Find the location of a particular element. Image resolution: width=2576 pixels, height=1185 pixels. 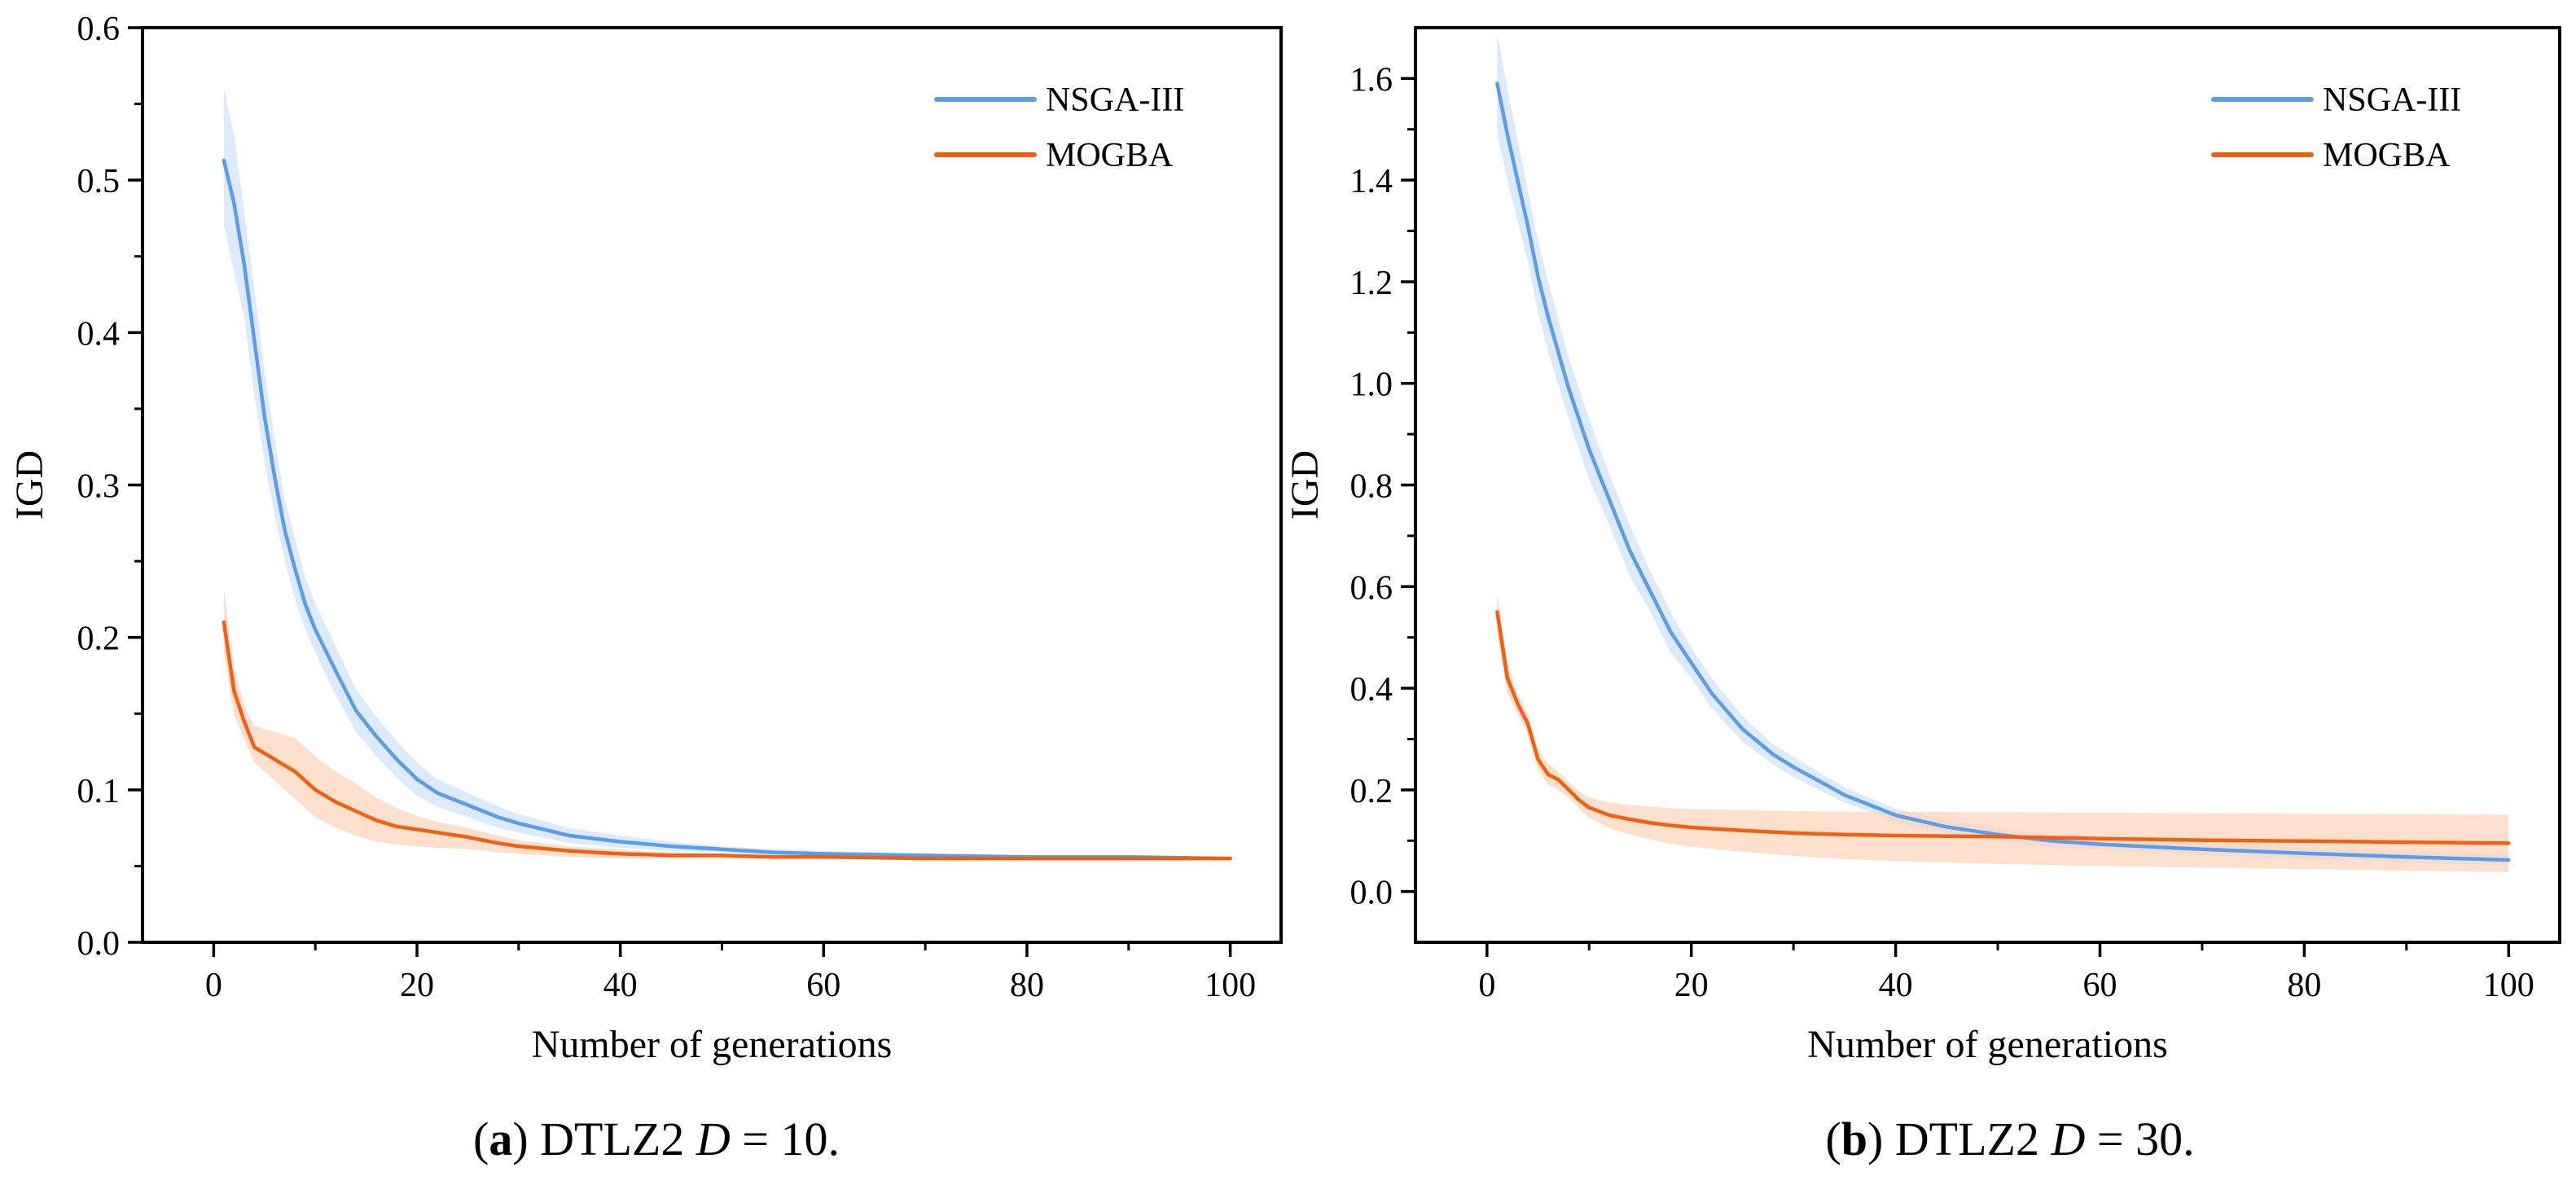

y-tick-label: 1.4 is located at coordinates (1371, 181).